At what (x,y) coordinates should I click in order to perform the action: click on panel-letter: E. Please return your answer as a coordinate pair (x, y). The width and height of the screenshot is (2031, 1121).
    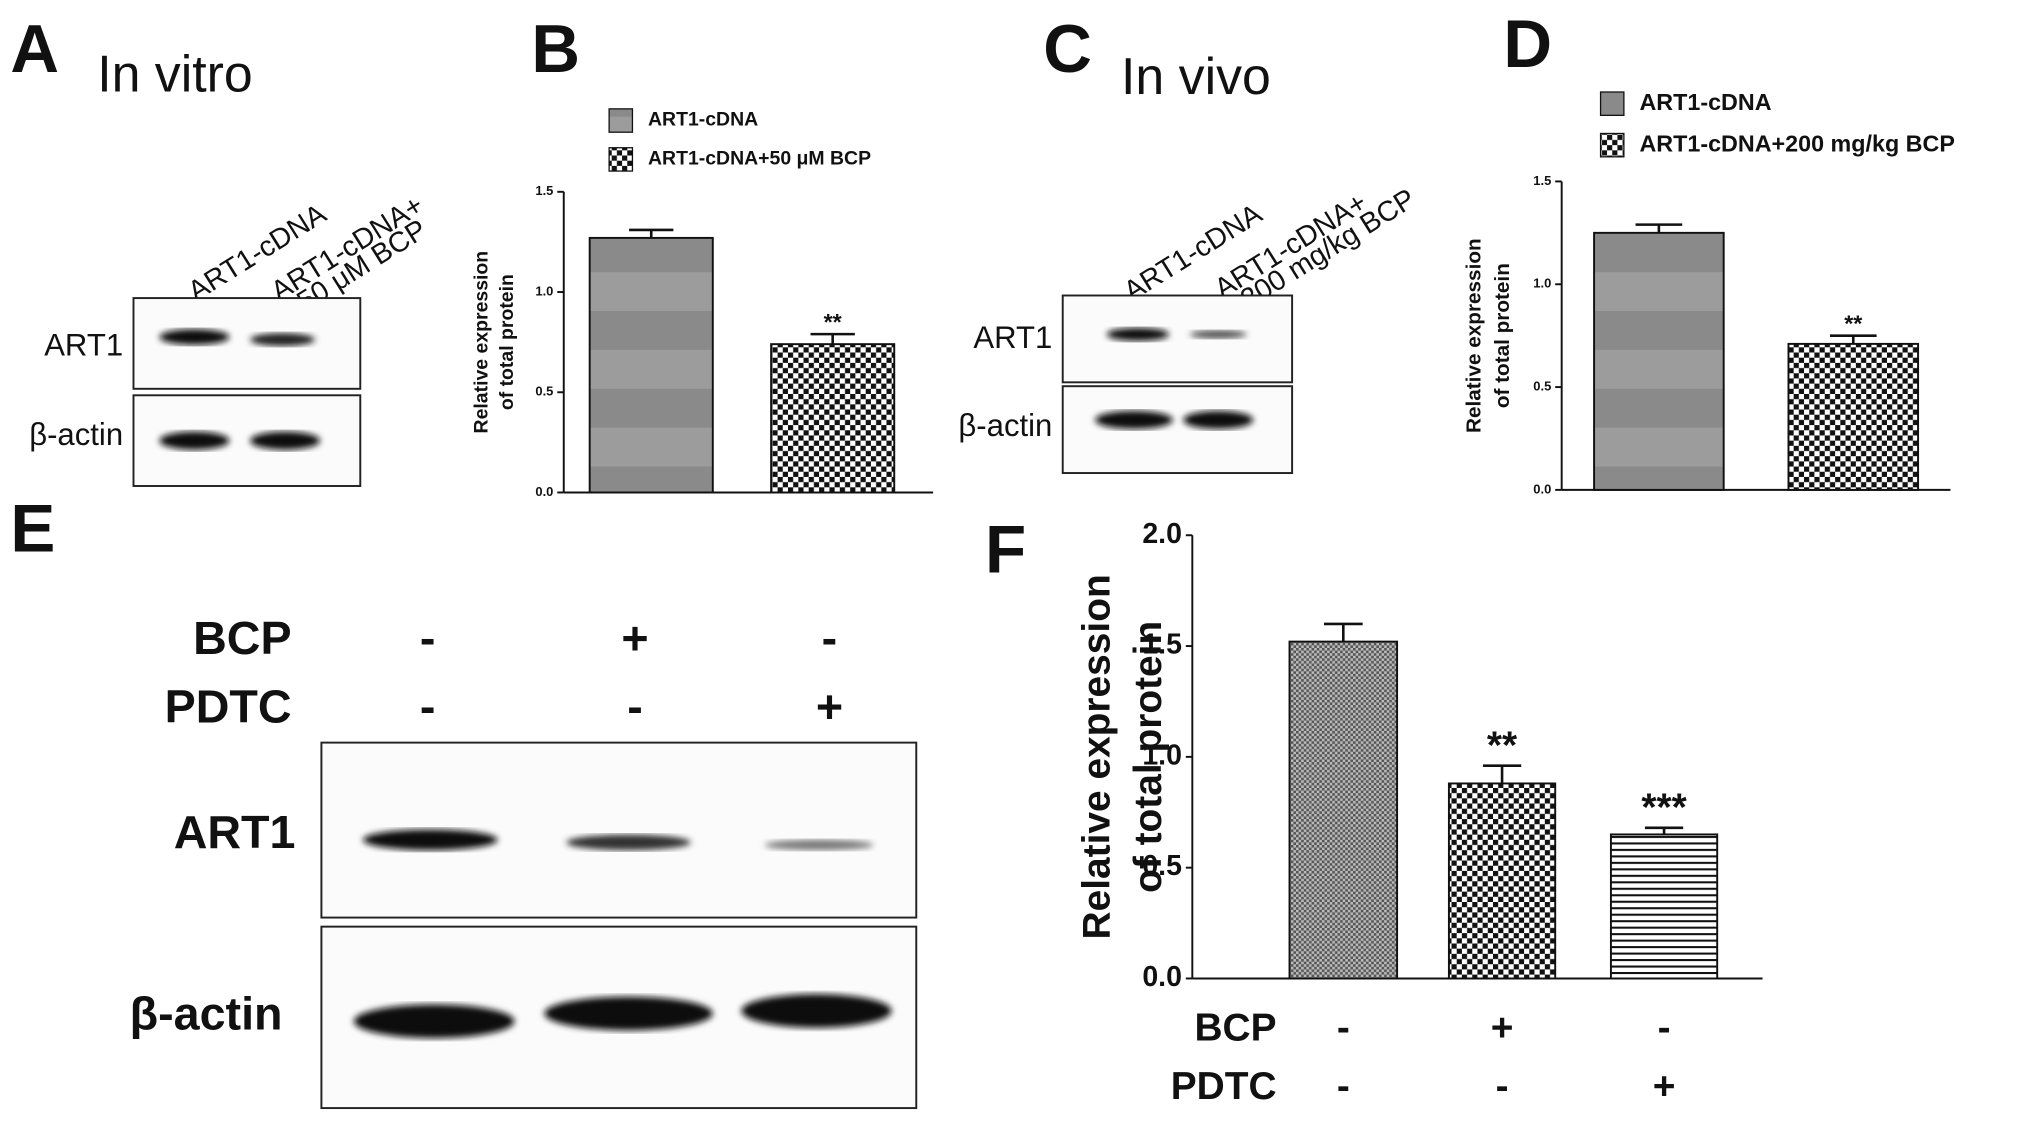
    Looking at the image, I should click on (32, 529).